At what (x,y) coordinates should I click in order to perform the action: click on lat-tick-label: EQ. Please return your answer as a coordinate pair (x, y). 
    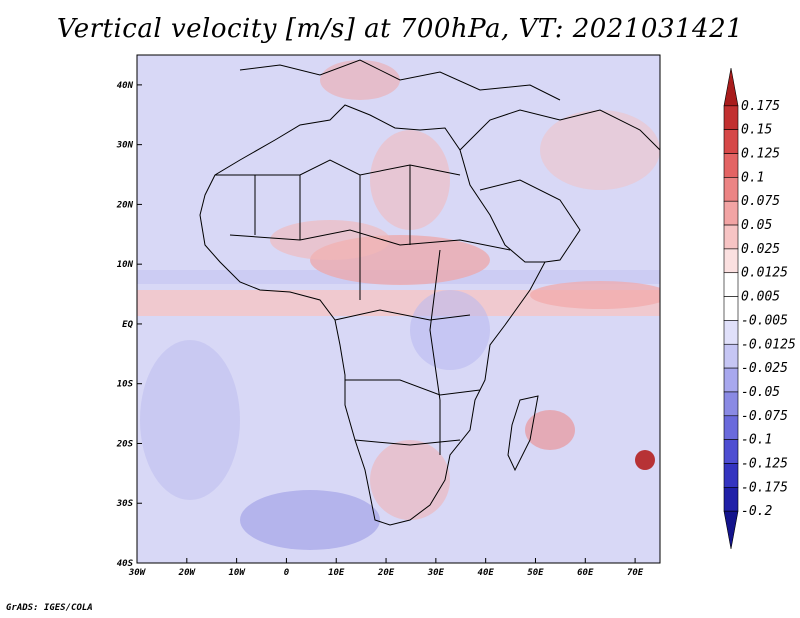
    Looking at the image, I should click on (127, 325).